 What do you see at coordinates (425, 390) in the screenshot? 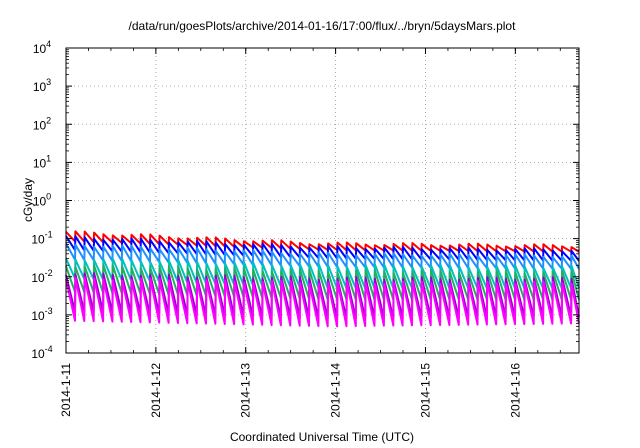
I see `x-tick-label: 2014-1-15` at bounding box center [425, 390].